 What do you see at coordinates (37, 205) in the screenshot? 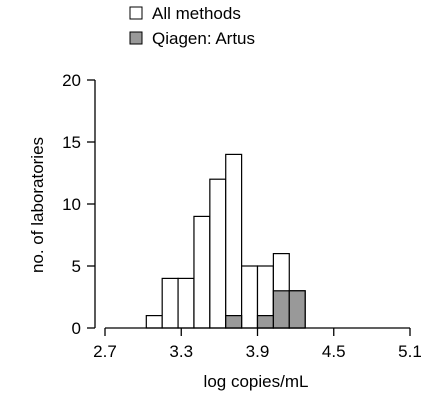
I see `y-axis-label: no. of laboratories` at bounding box center [37, 205].